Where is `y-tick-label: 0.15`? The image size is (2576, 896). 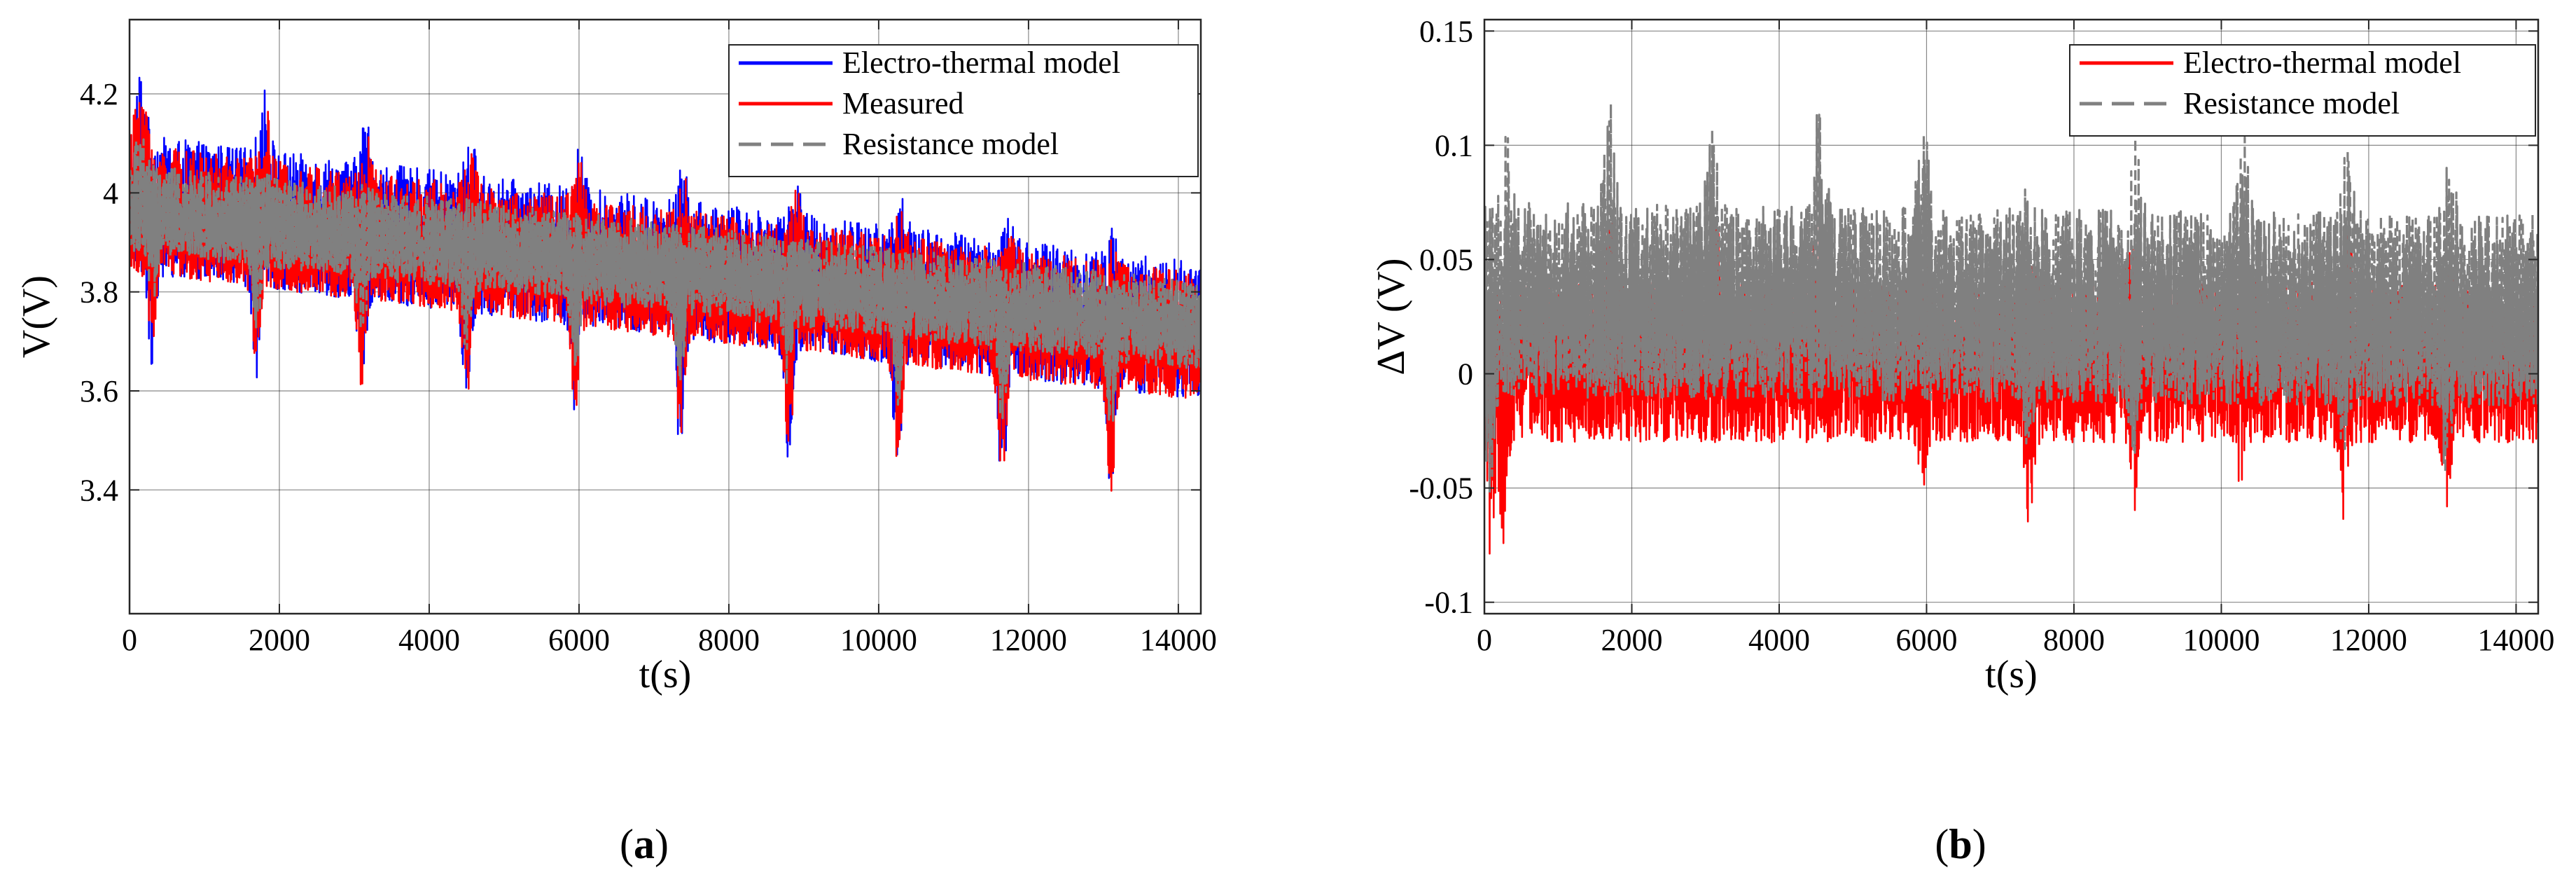 y-tick-label: 0.15 is located at coordinates (1446, 31).